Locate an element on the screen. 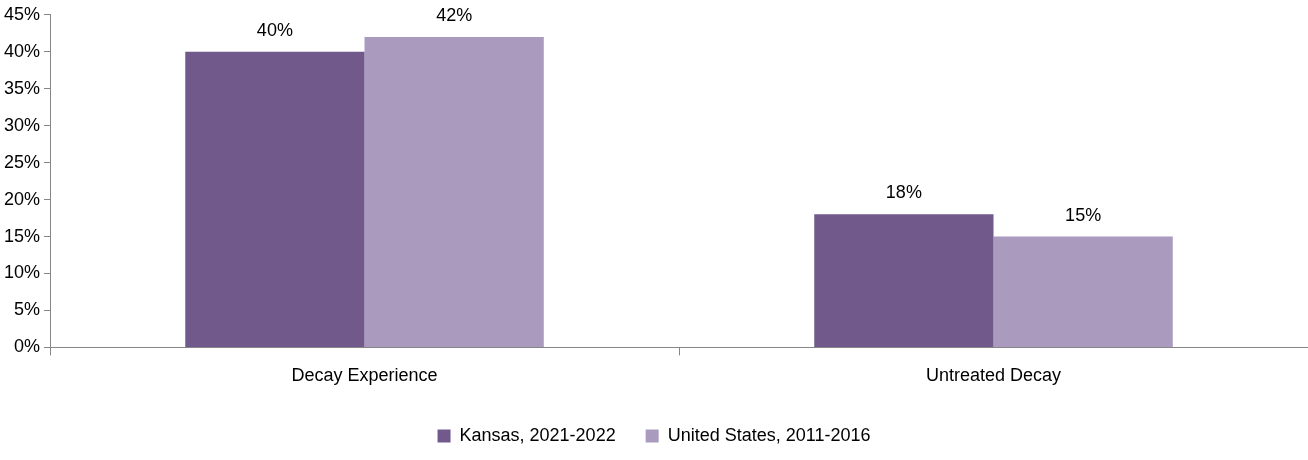  x-tick-label: Untreated Decay is located at coordinates (993, 375).